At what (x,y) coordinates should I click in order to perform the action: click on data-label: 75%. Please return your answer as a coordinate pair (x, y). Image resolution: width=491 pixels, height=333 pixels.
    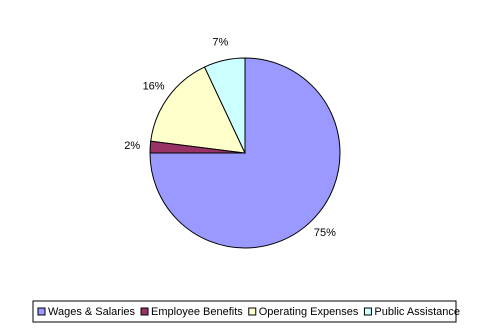
    Looking at the image, I should click on (325, 233).